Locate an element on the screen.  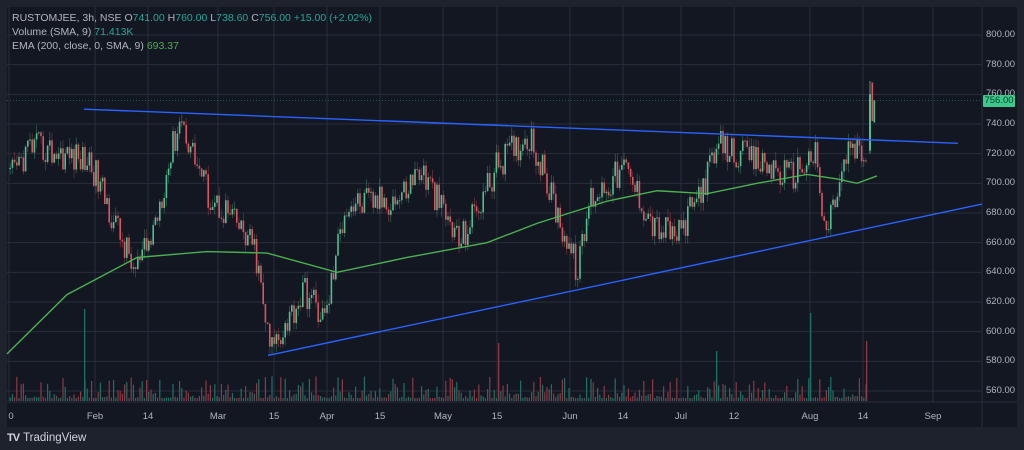
price-tick-label: 760.00 is located at coordinates (1001, 94).